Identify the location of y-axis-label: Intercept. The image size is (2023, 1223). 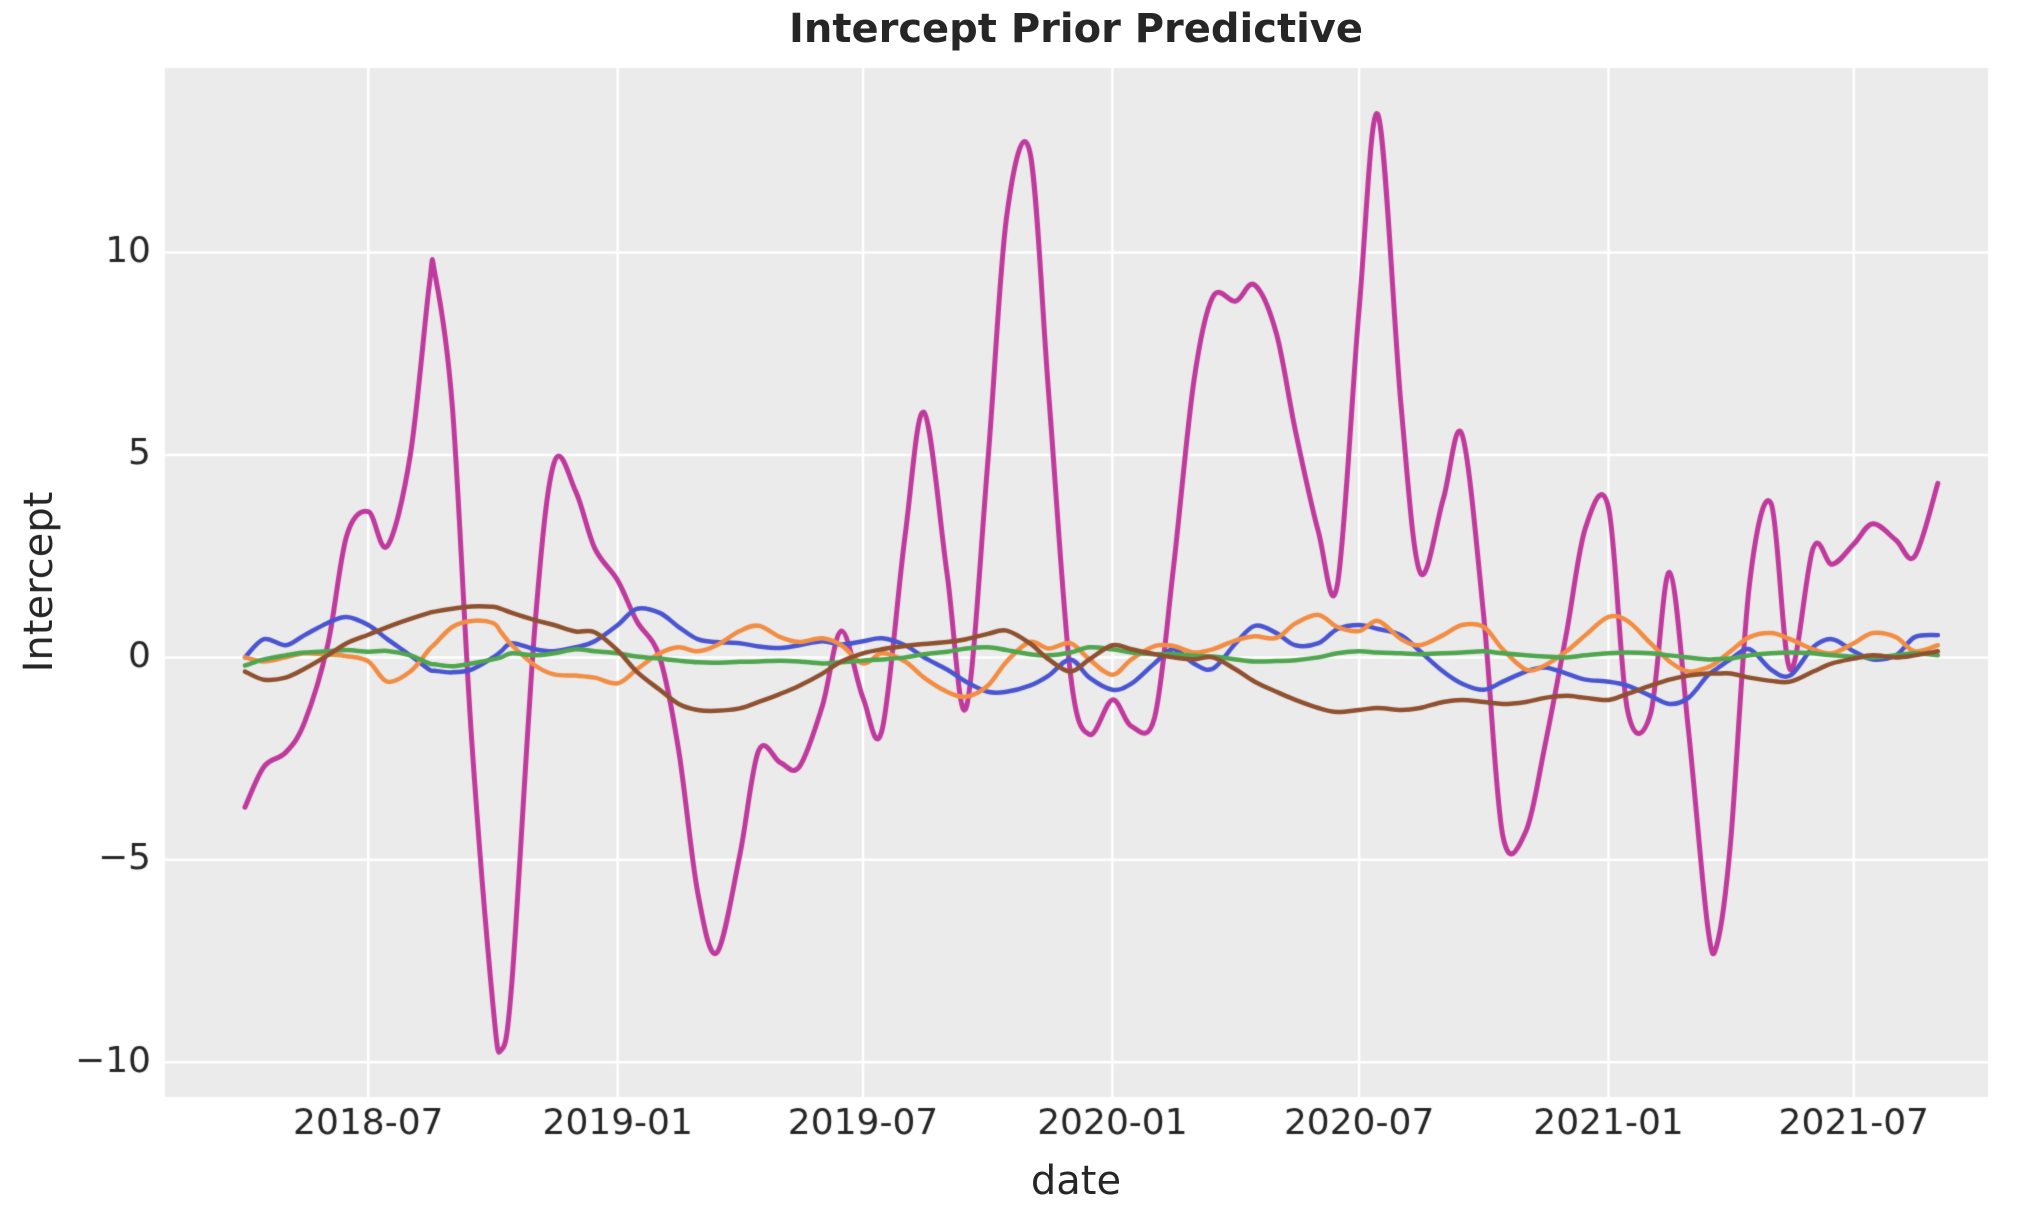
(39, 582).